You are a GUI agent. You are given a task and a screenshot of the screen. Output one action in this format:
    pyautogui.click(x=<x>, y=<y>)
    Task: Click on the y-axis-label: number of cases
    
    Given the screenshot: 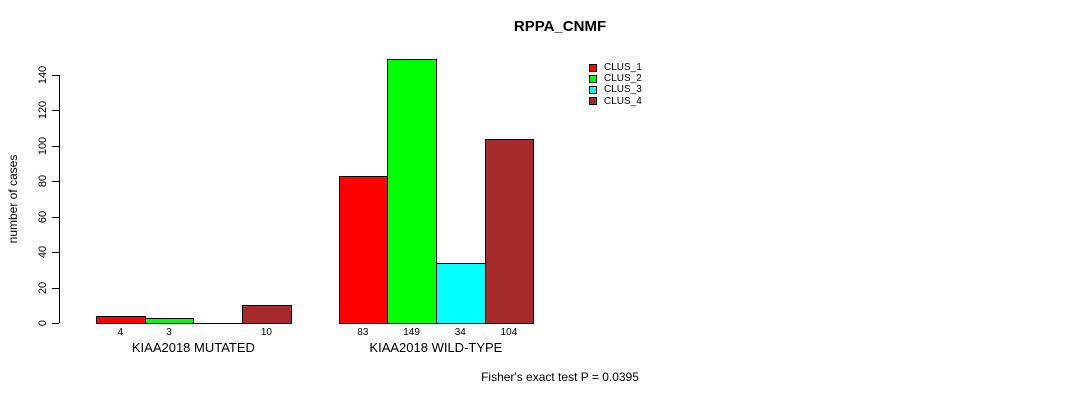 What is the action you would take?
    pyautogui.click(x=13, y=199)
    